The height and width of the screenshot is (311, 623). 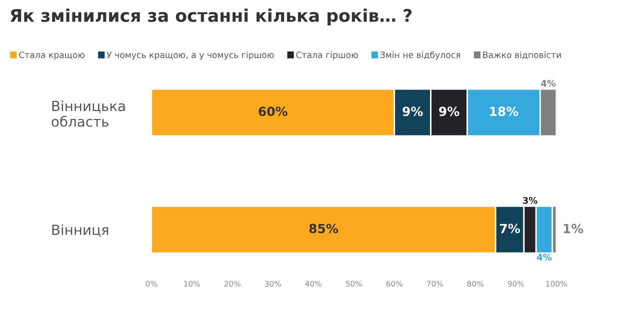 What do you see at coordinates (80, 230) in the screenshot?
I see `y-tick-label: Вінниця` at bounding box center [80, 230].